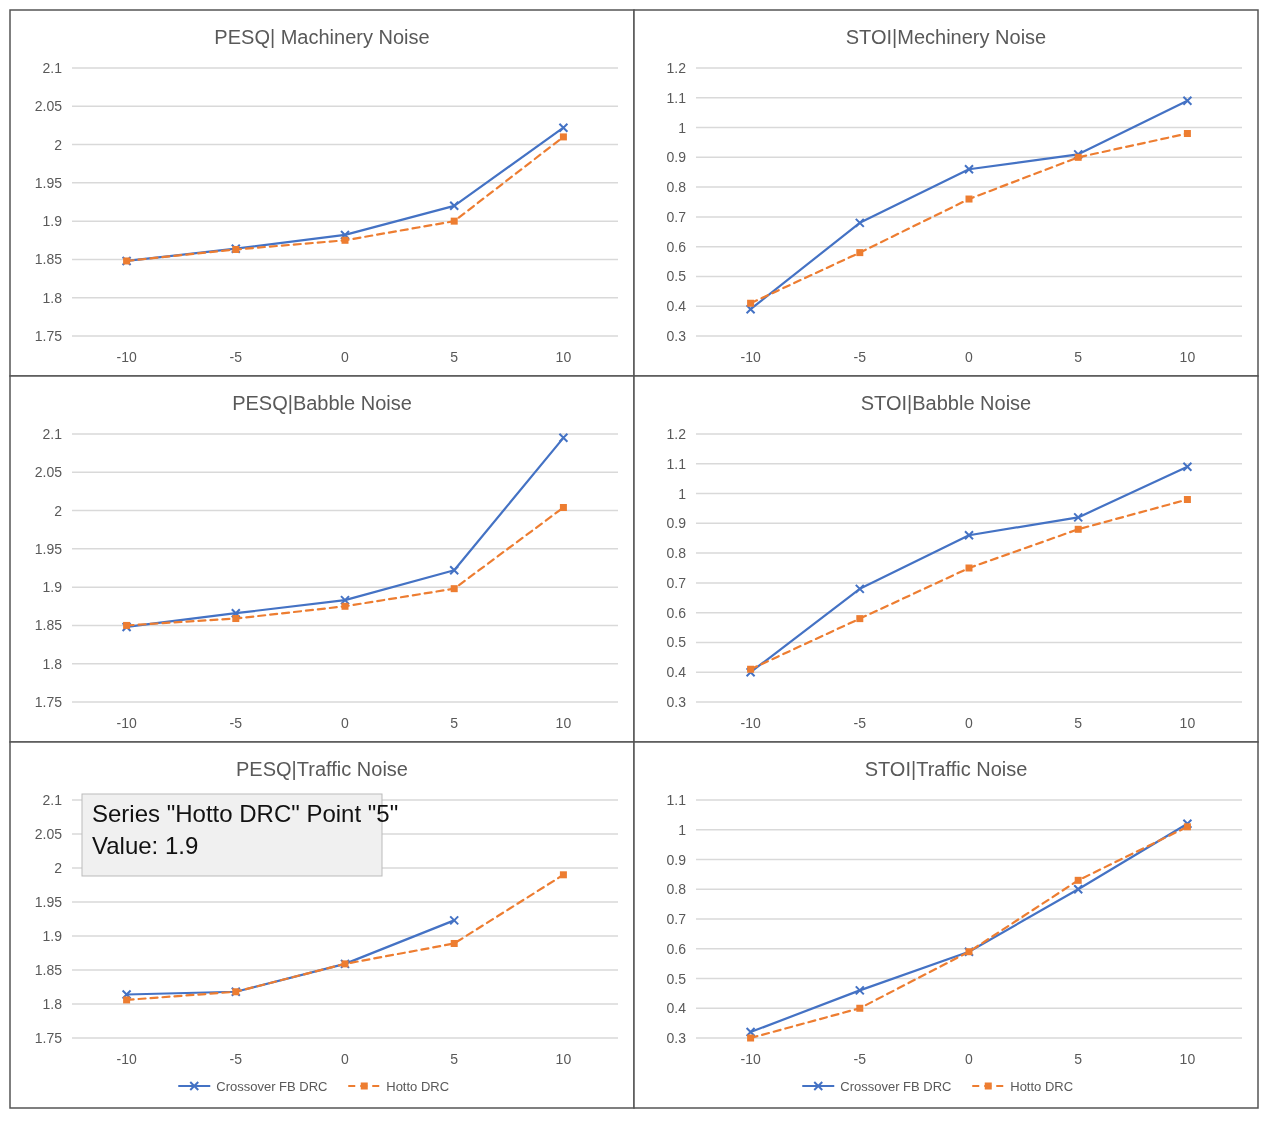 The height and width of the screenshot is (1128, 1264). I want to click on chart-title: PESQ|Babble Noise, so click(322, 403).